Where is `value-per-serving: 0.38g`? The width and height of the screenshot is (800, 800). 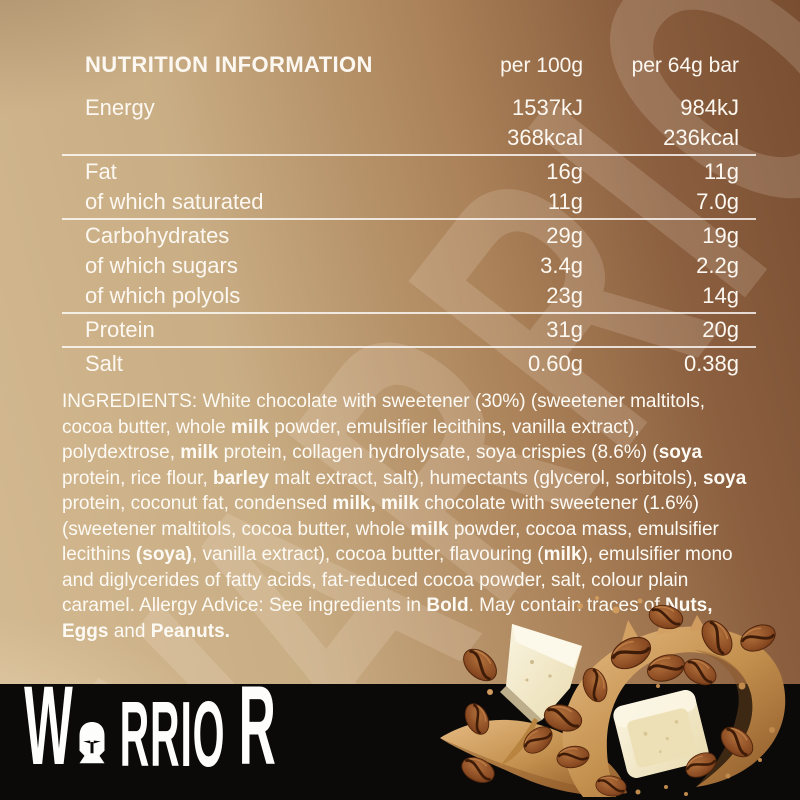
value-per-serving: 0.38g is located at coordinates (711, 363).